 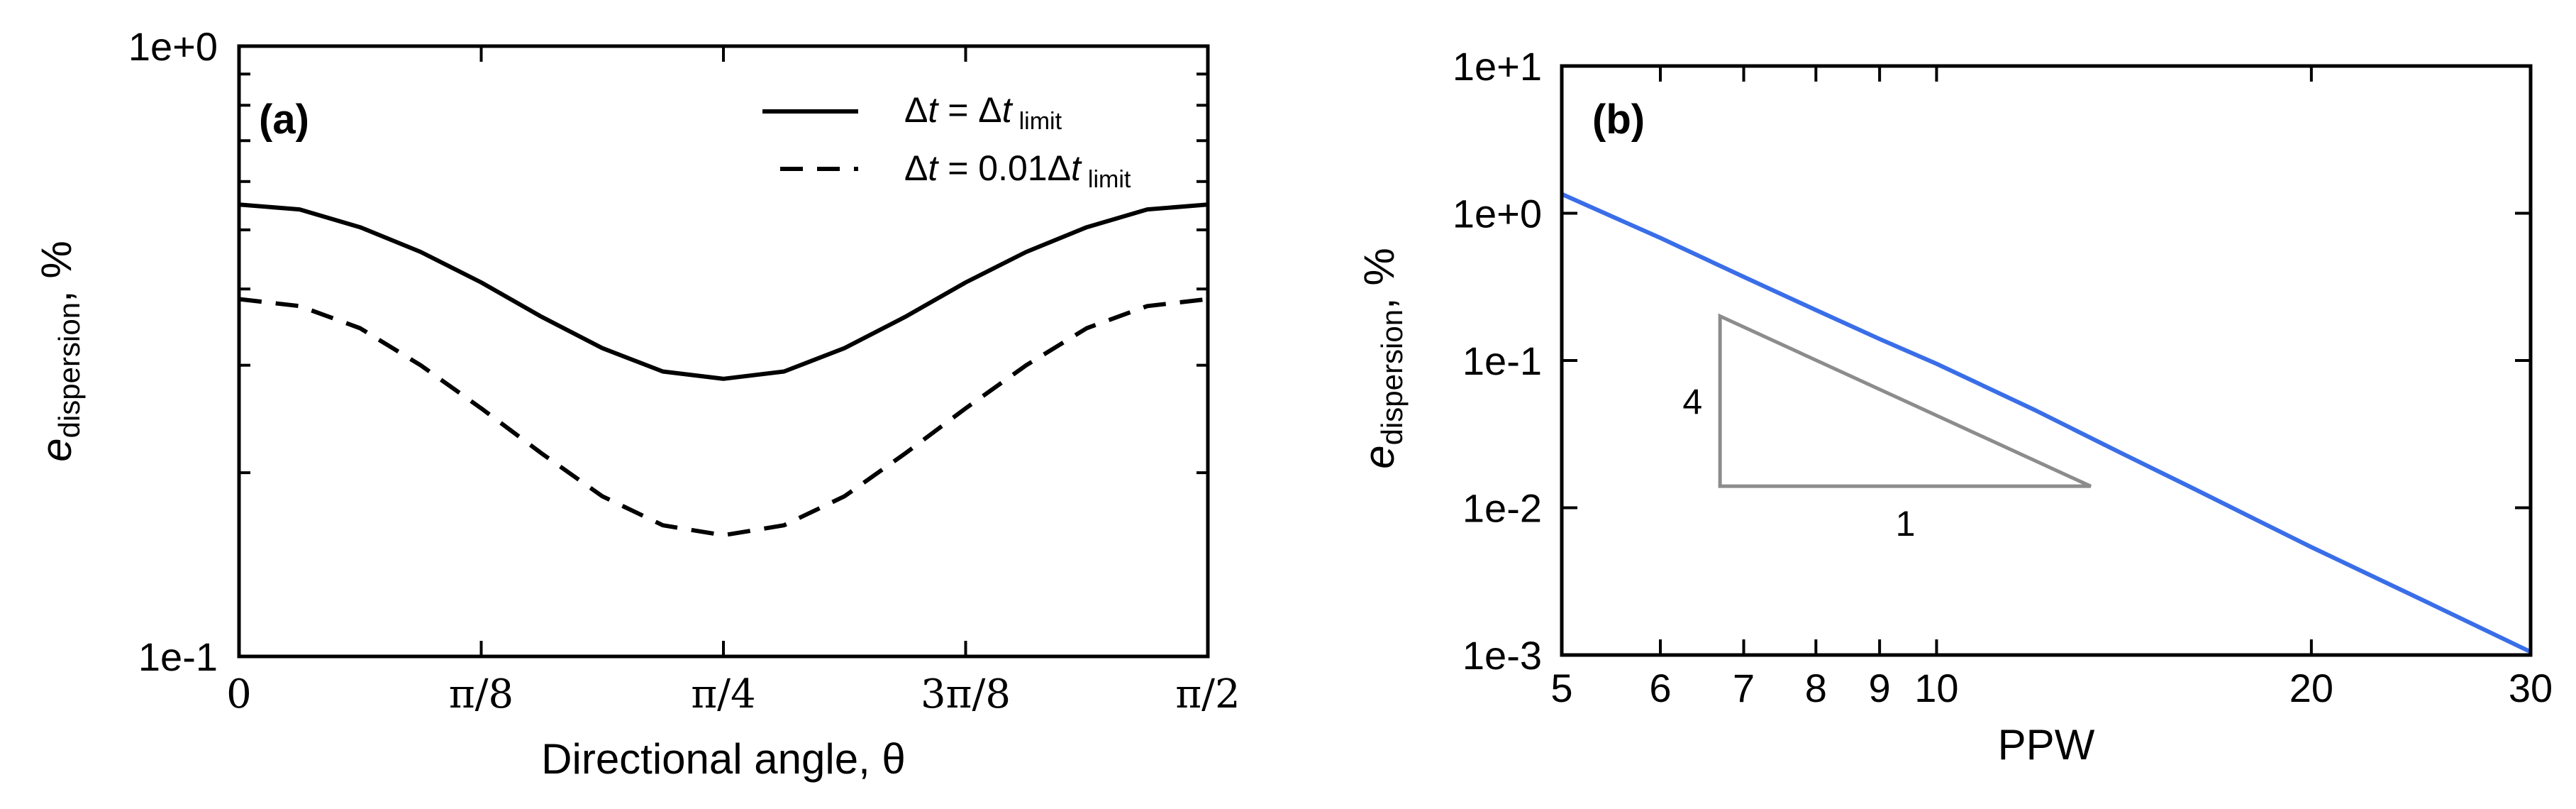 I want to click on panel-b-y-tick-label: 1e+0, so click(x=1497, y=214).